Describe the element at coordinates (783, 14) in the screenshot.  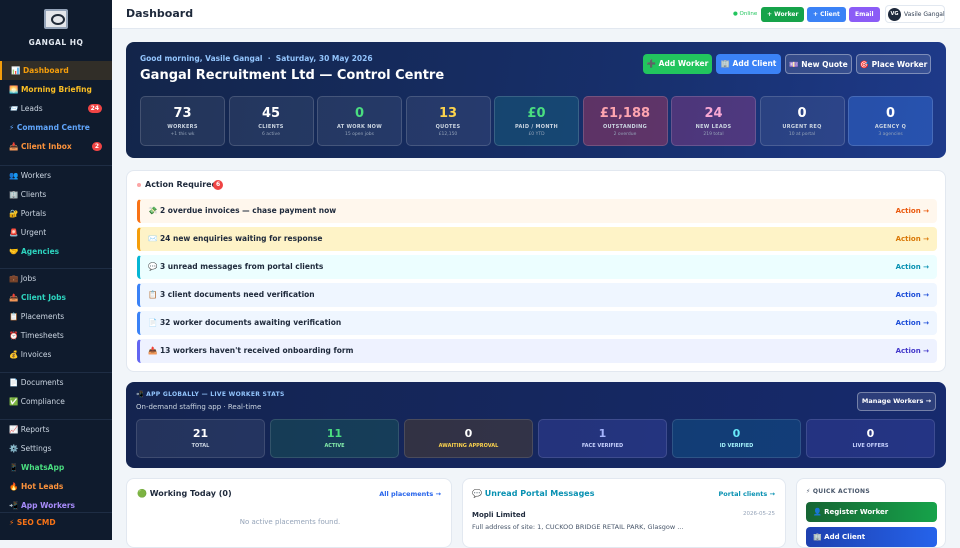
I see `header-button: + Worker` at that location.